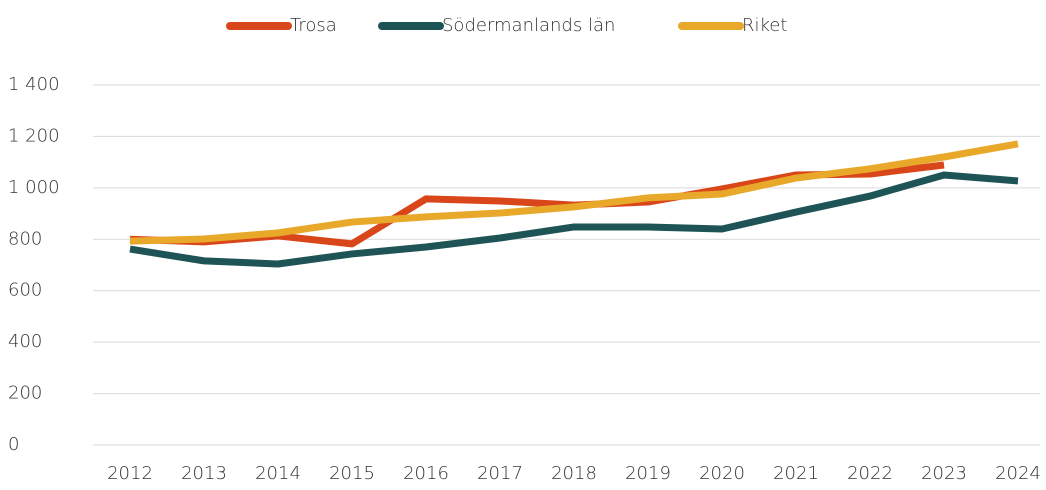  What do you see at coordinates (426, 473) in the screenshot?
I see `x-tick-label: 2016` at bounding box center [426, 473].